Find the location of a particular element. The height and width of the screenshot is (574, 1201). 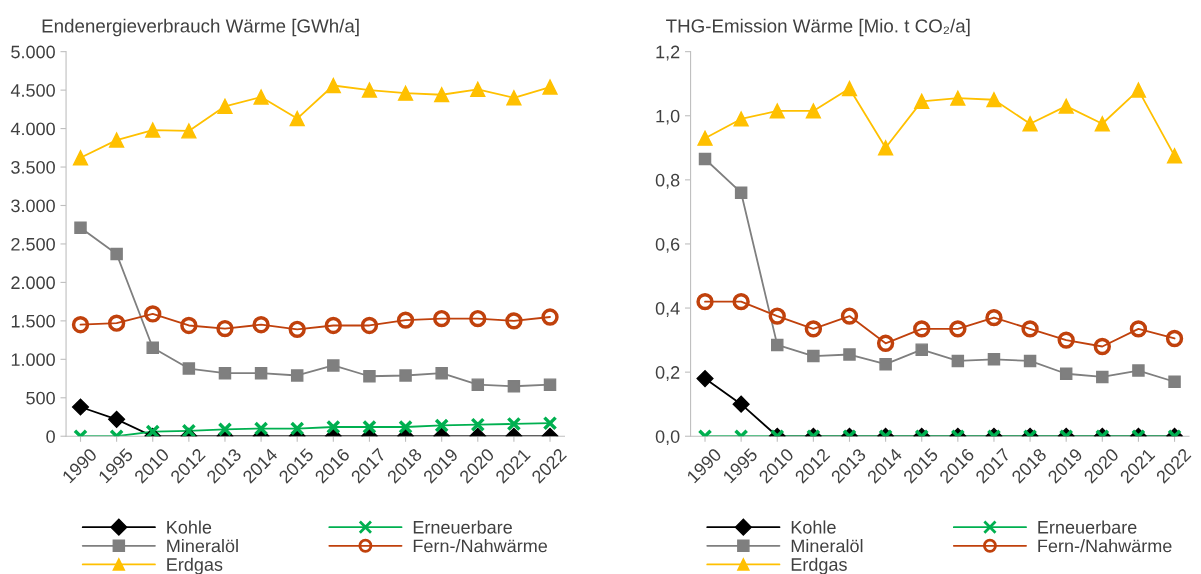

y-tick-label: 0,2 is located at coordinates (667, 373).